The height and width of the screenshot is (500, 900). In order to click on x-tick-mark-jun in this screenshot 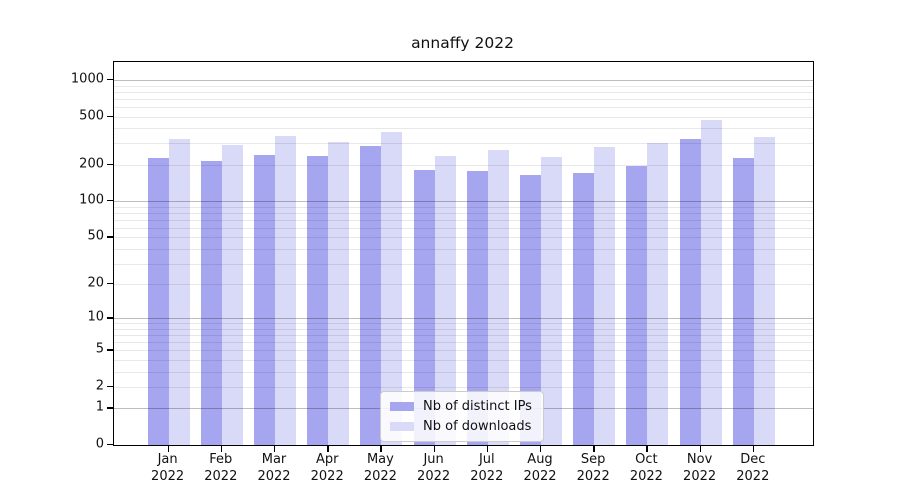, I will do `click(434, 448)`.